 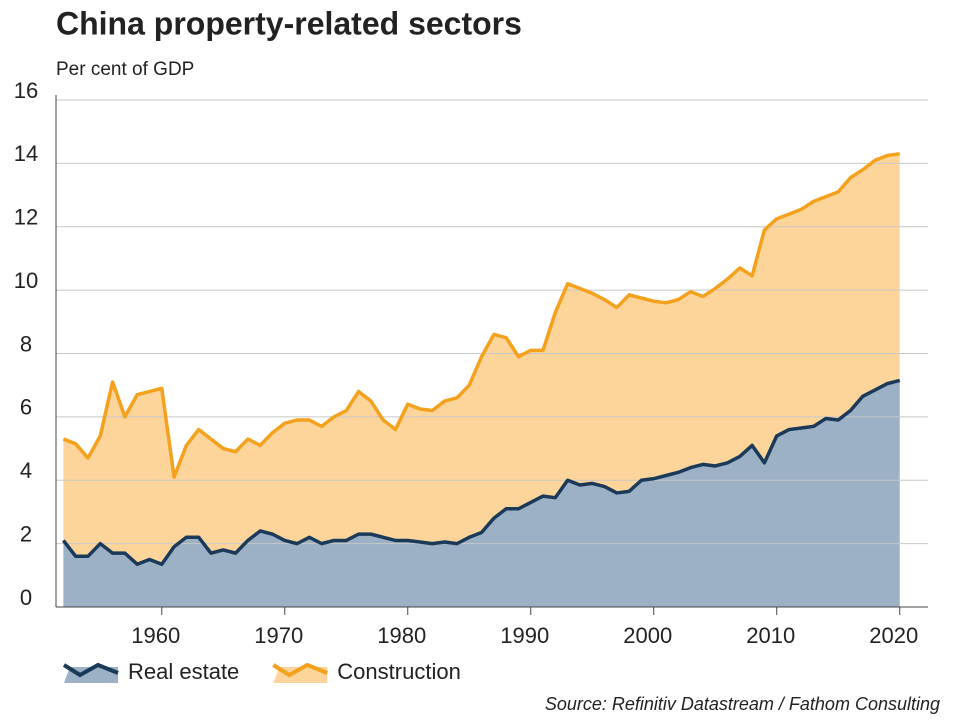 I want to click on legend-label: Construction, so click(x=399, y=671).